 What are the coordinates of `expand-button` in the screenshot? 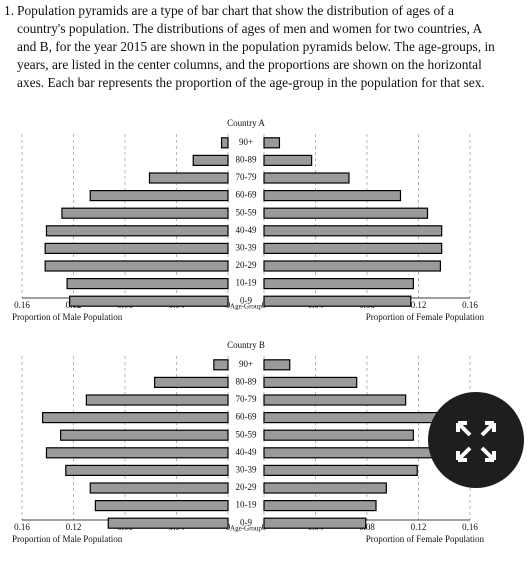 It's located at (476, 440).